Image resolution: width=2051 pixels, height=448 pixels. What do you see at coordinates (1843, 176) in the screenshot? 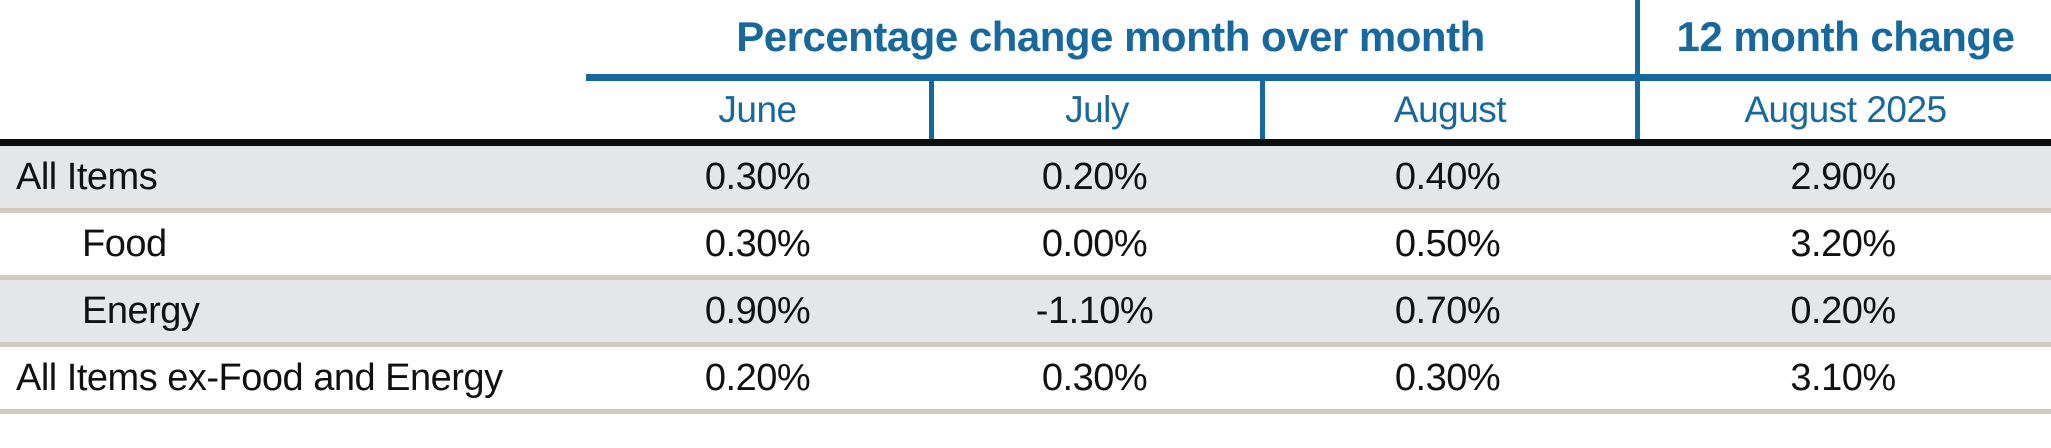
I see `value-12-month: 2.90%` at bounding box center [1843, 176].